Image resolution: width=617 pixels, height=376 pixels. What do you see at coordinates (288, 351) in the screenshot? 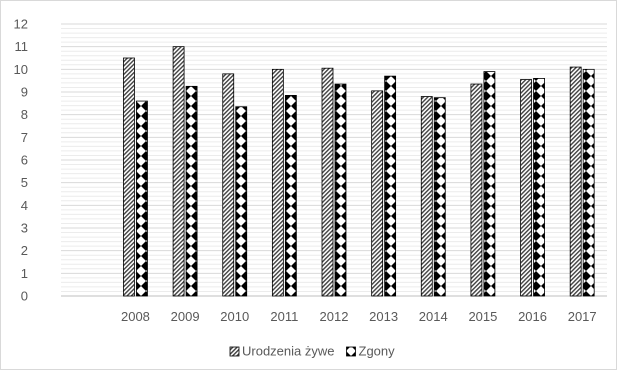
I see `legend-label: Urodzenia żywe` at bounding box center [288, 351].